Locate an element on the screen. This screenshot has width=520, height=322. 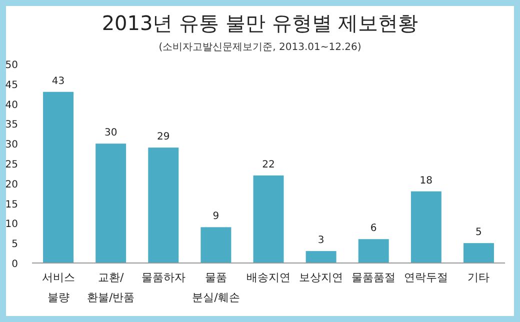
x-tick-label: 물품 분실/훼손 is located at coordinates (216, 287).